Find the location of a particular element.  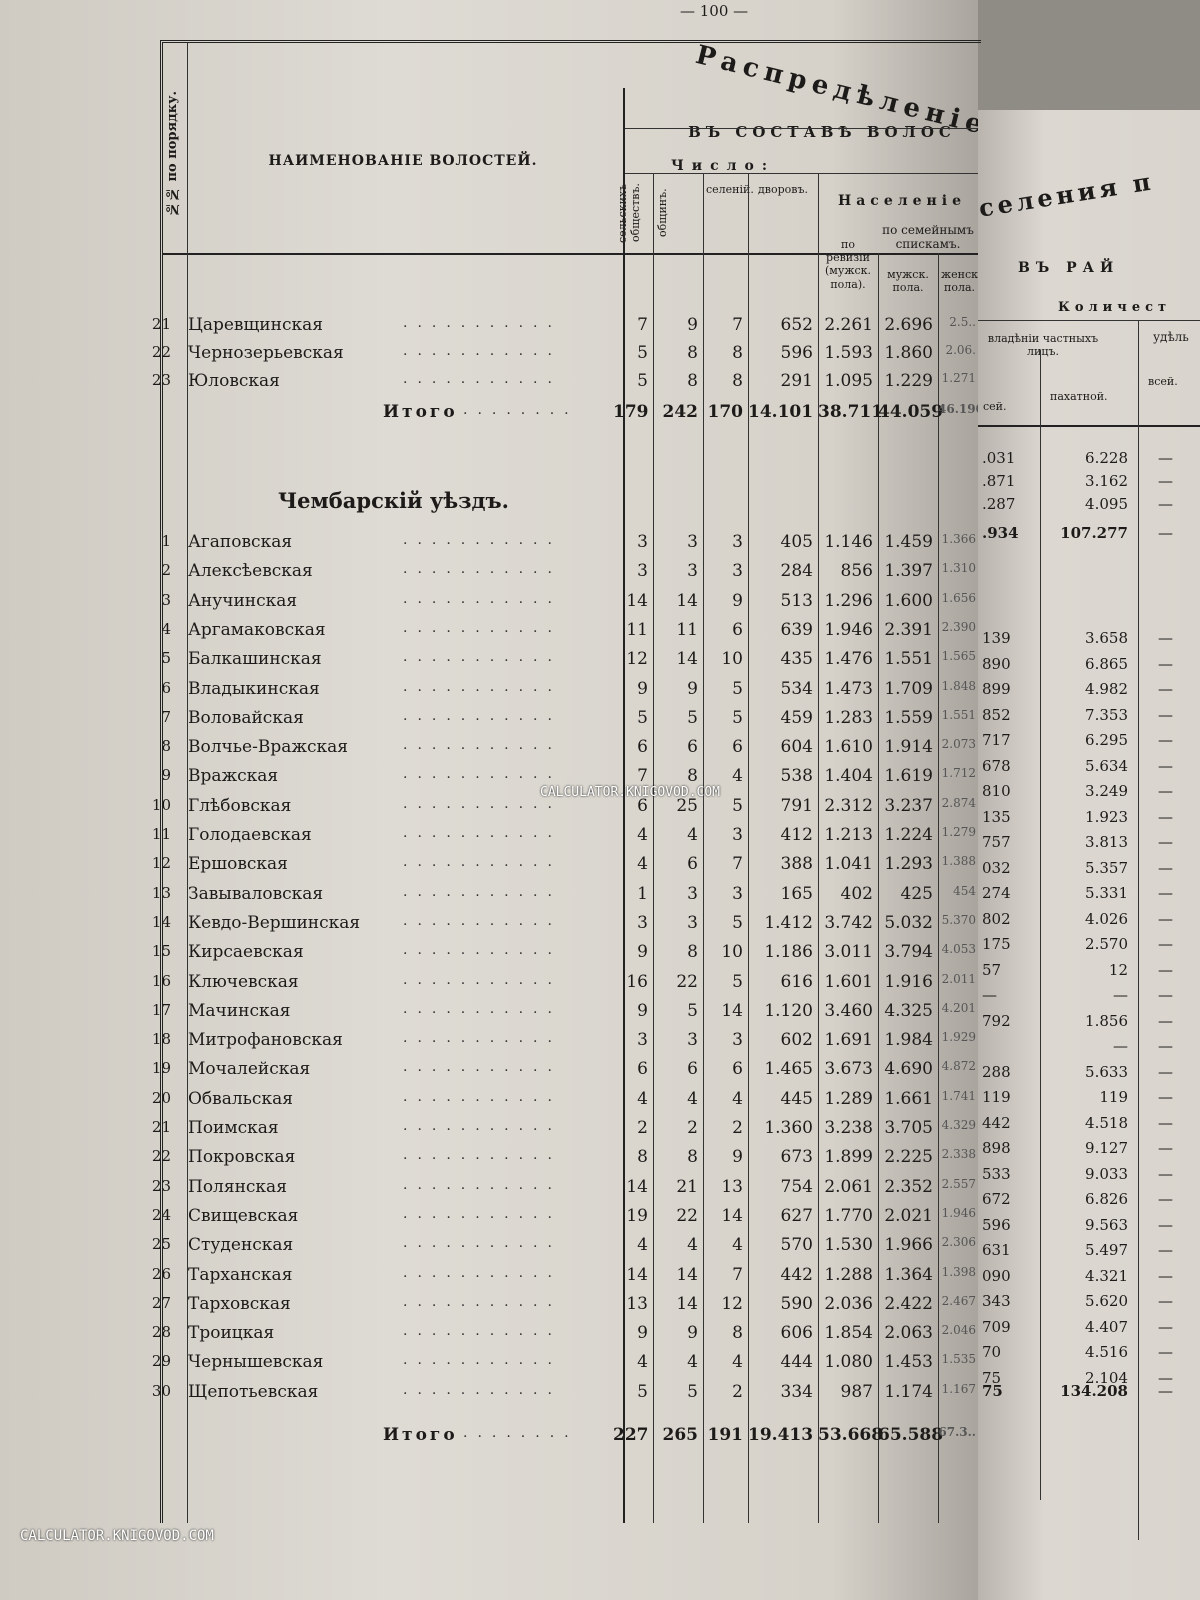

right-table-row: 139 3.658 — is located at coordinates (1089, 639).